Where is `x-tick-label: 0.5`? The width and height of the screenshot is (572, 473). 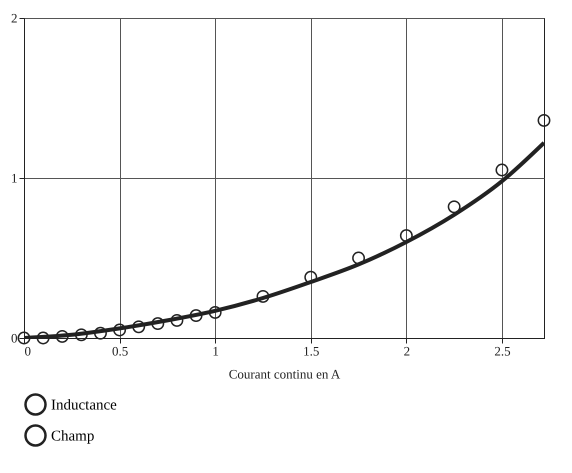
x-tick-label: 0.5 is located at coordinates (120, 351).